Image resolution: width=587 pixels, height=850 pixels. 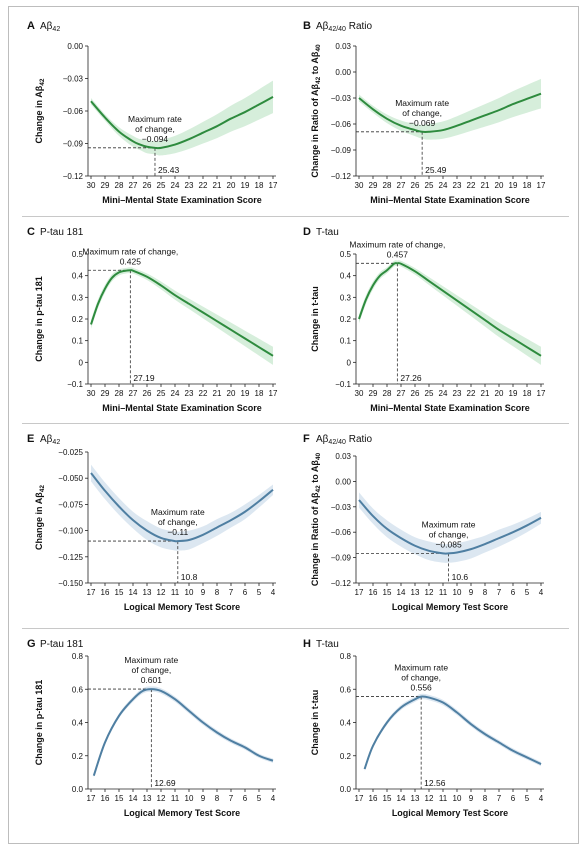 What do you see at coordinates (450, 607) in the screenshot?
I see `x-axis-label-f: Logical Memory Test Score` at bounding box center [450, 607].